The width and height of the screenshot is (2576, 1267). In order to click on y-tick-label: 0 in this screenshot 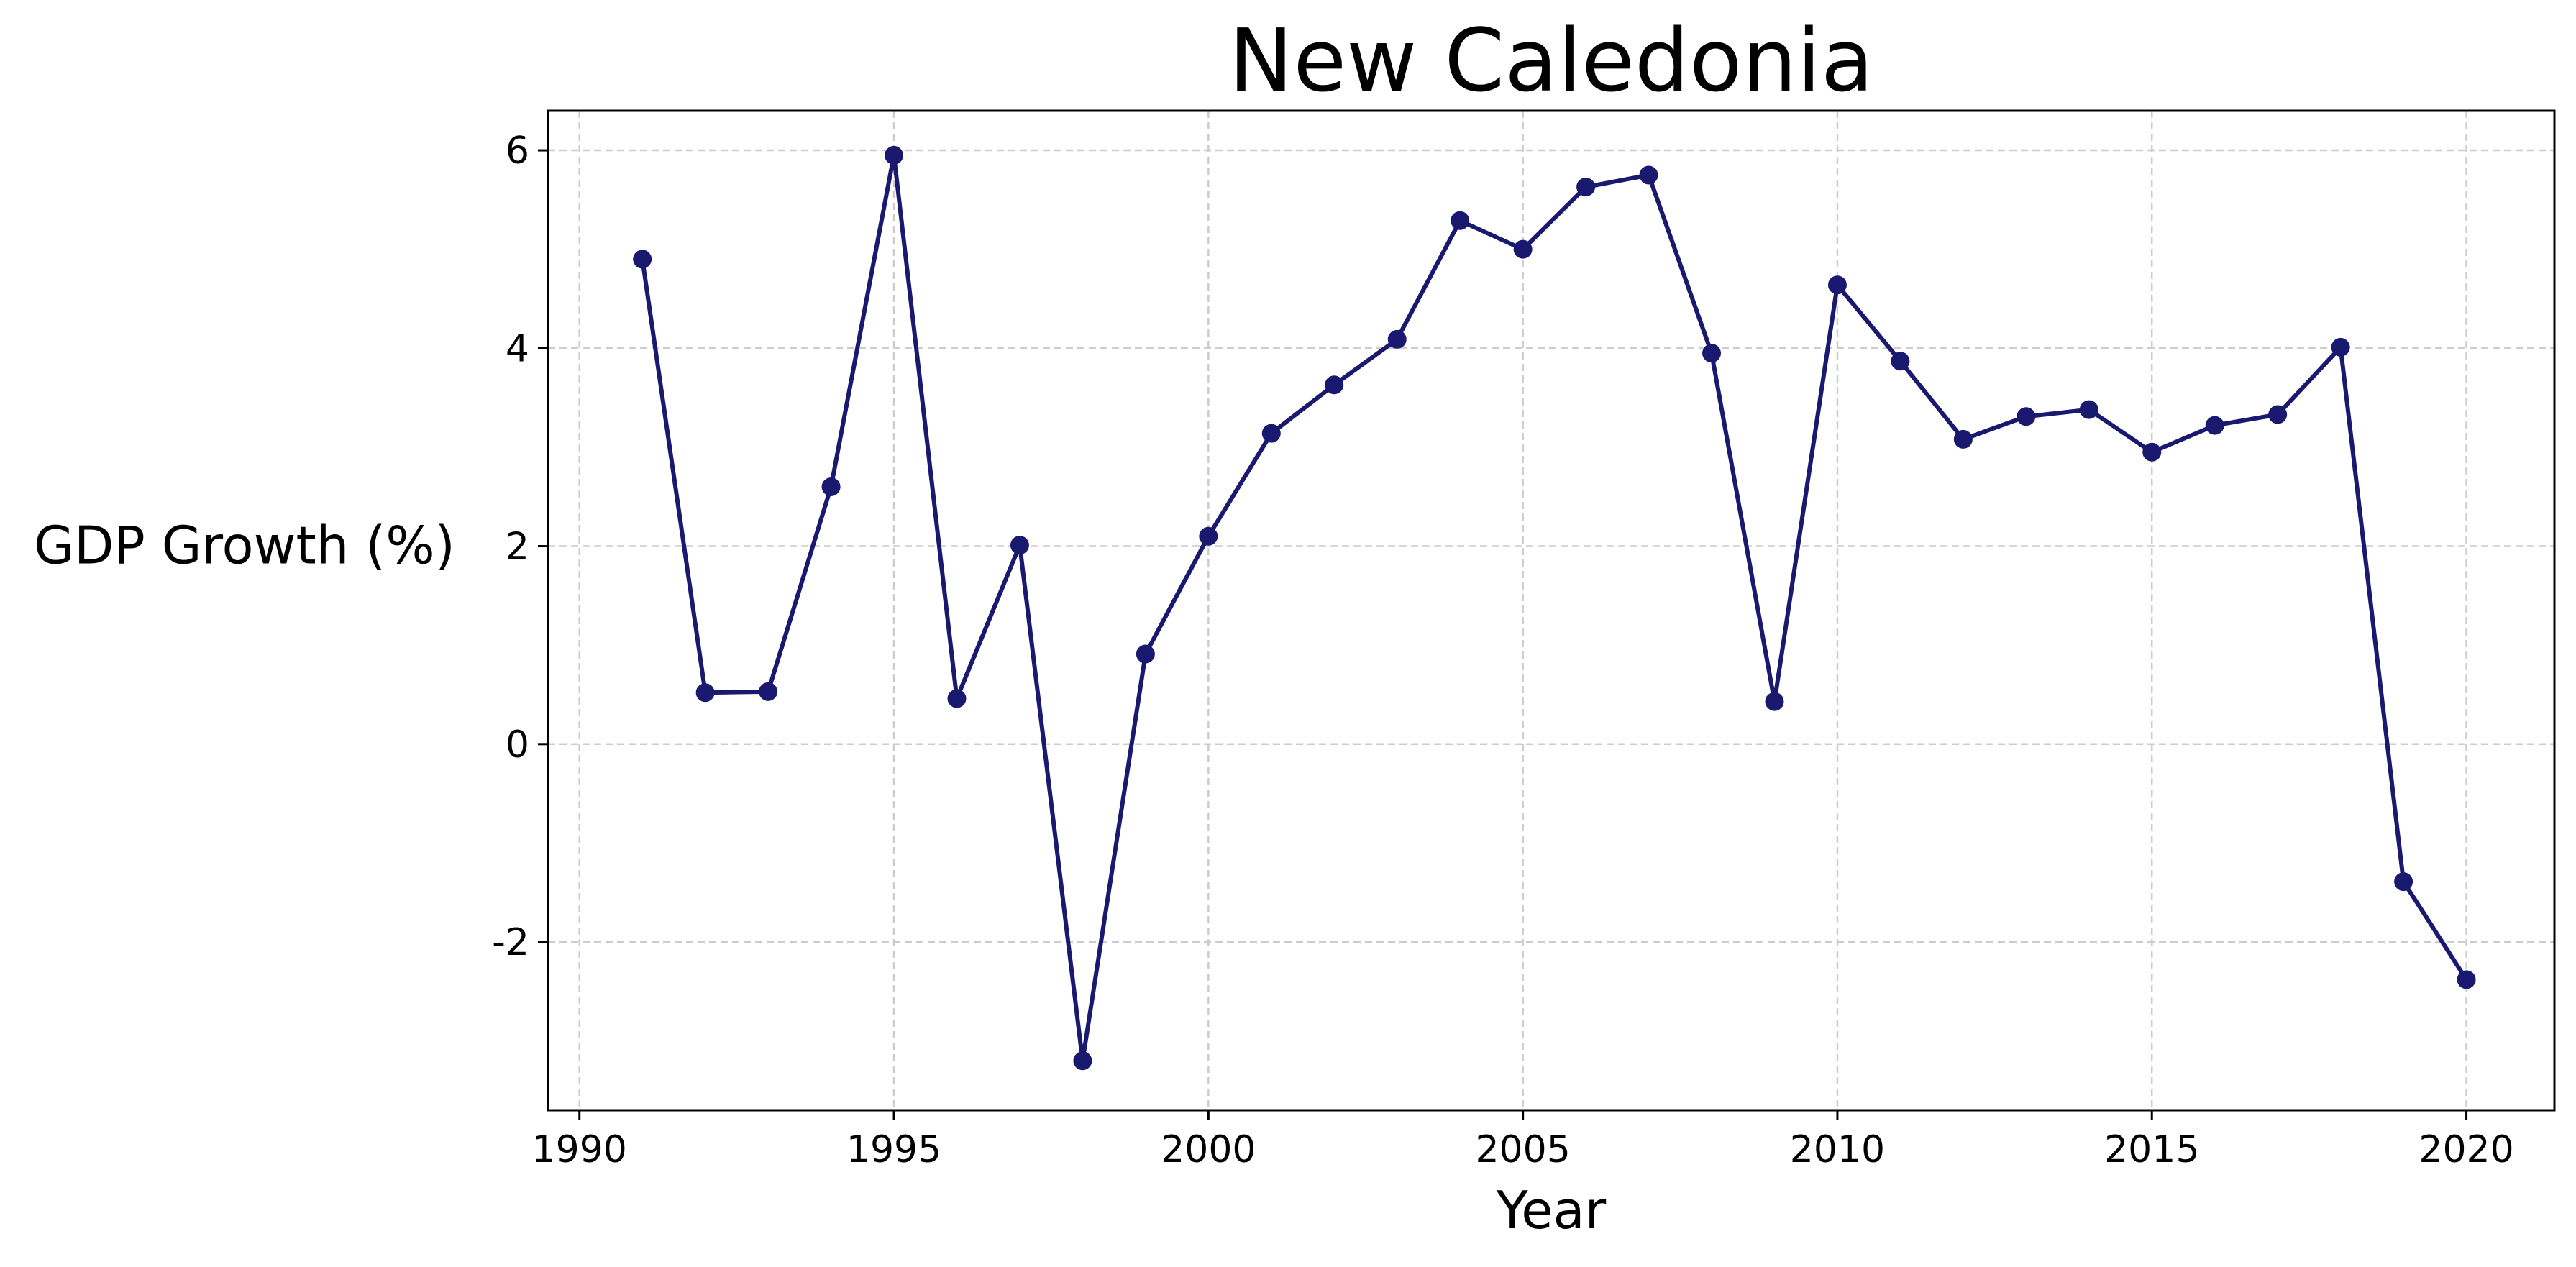, I will do `click(517, 745)`.